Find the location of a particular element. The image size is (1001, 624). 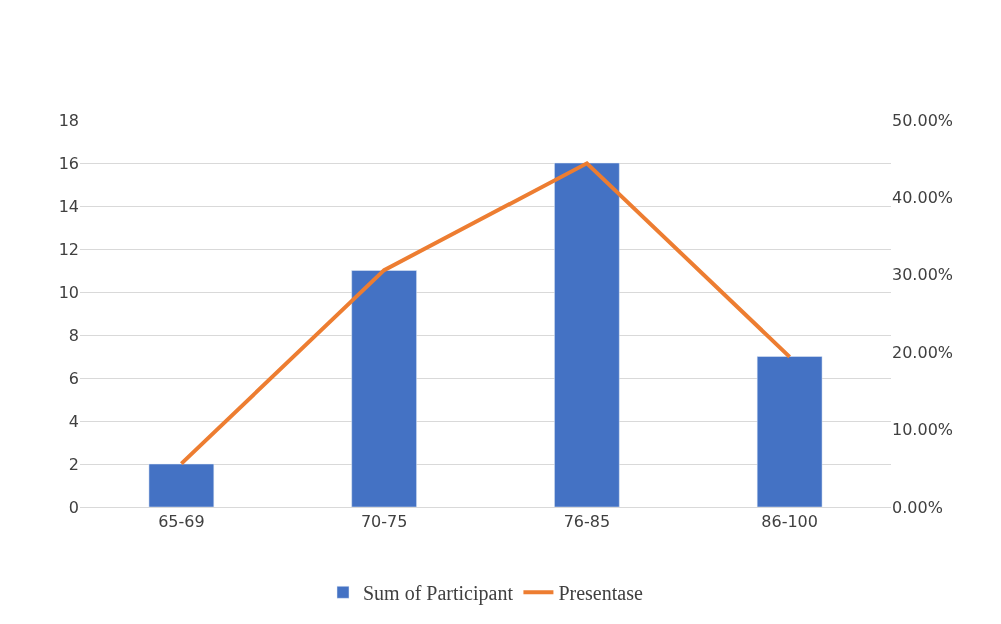

y-tick-label: 2 is located at coordinates (73, 464).